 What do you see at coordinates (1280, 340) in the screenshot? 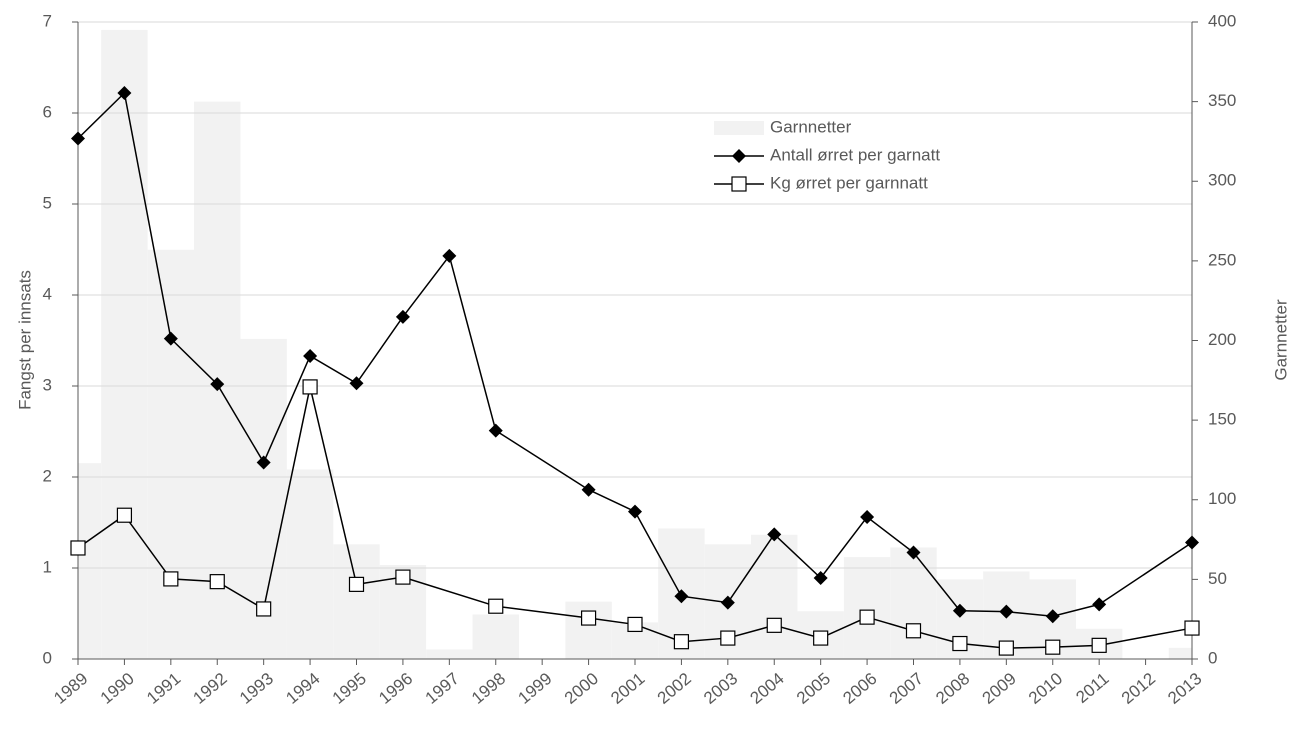
I see `y2-axis-label: Garnnetter` at bounding box center [1280, 340].